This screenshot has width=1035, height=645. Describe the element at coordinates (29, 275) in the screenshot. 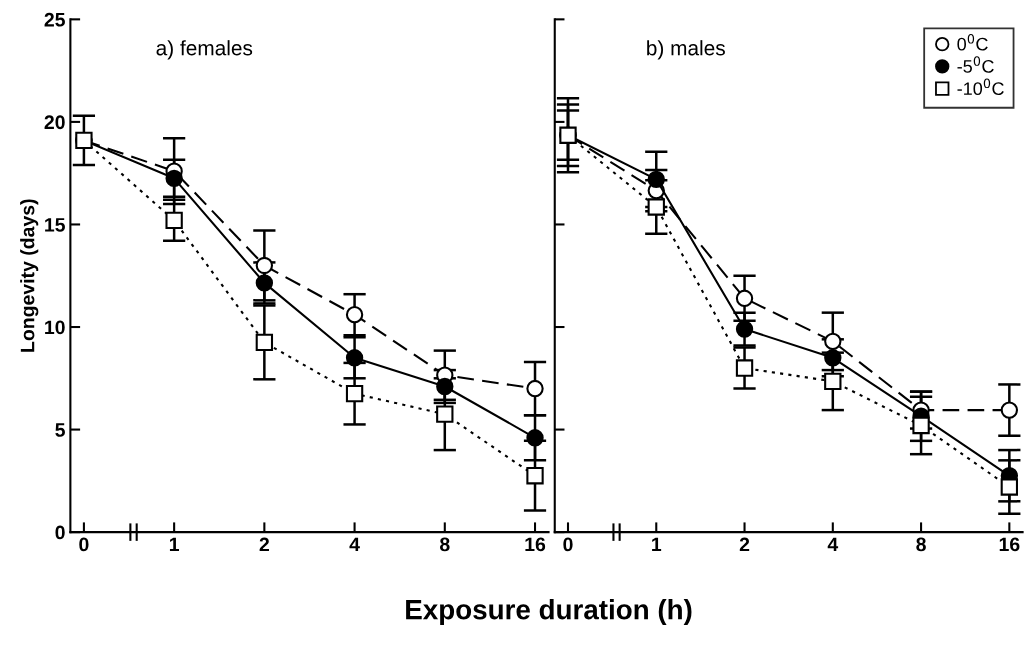

I see `y-axis-title: Longevity (days)` at that location.